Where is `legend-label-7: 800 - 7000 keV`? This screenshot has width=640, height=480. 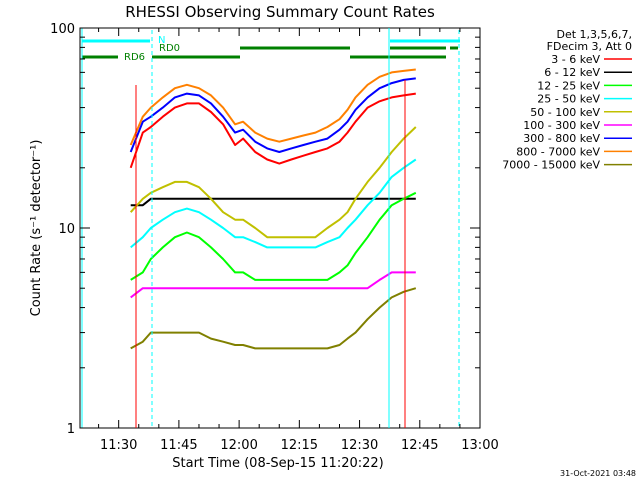
legend-label-7: 800 - 7000 keV is located at coordinates (558, 151).